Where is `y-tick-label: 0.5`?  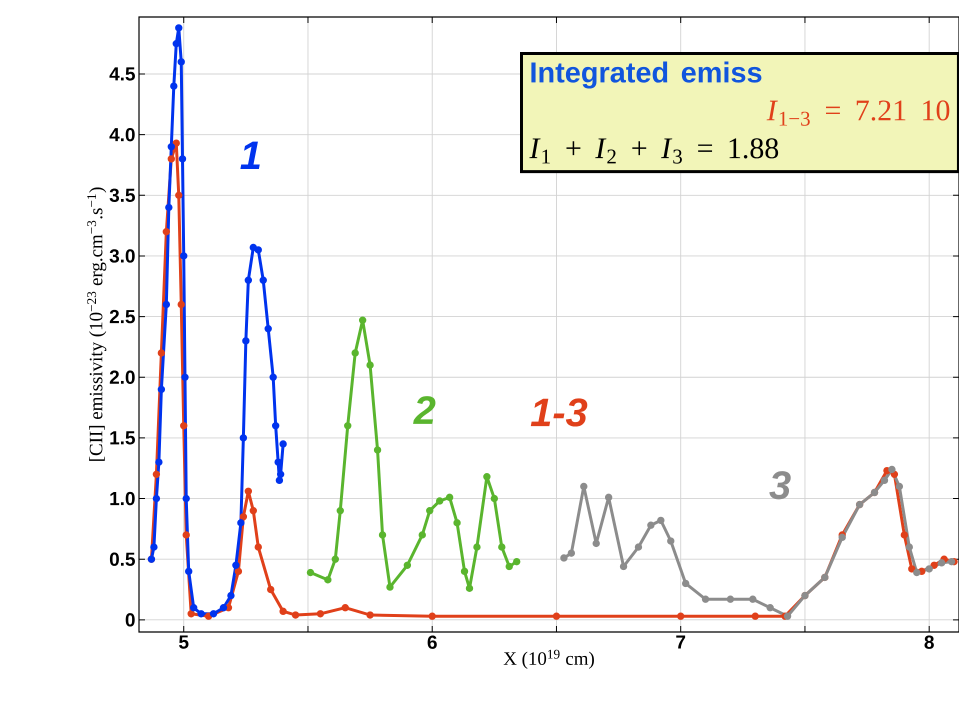
y-tick-label: 0.5 is located at coordinates (122, 559).